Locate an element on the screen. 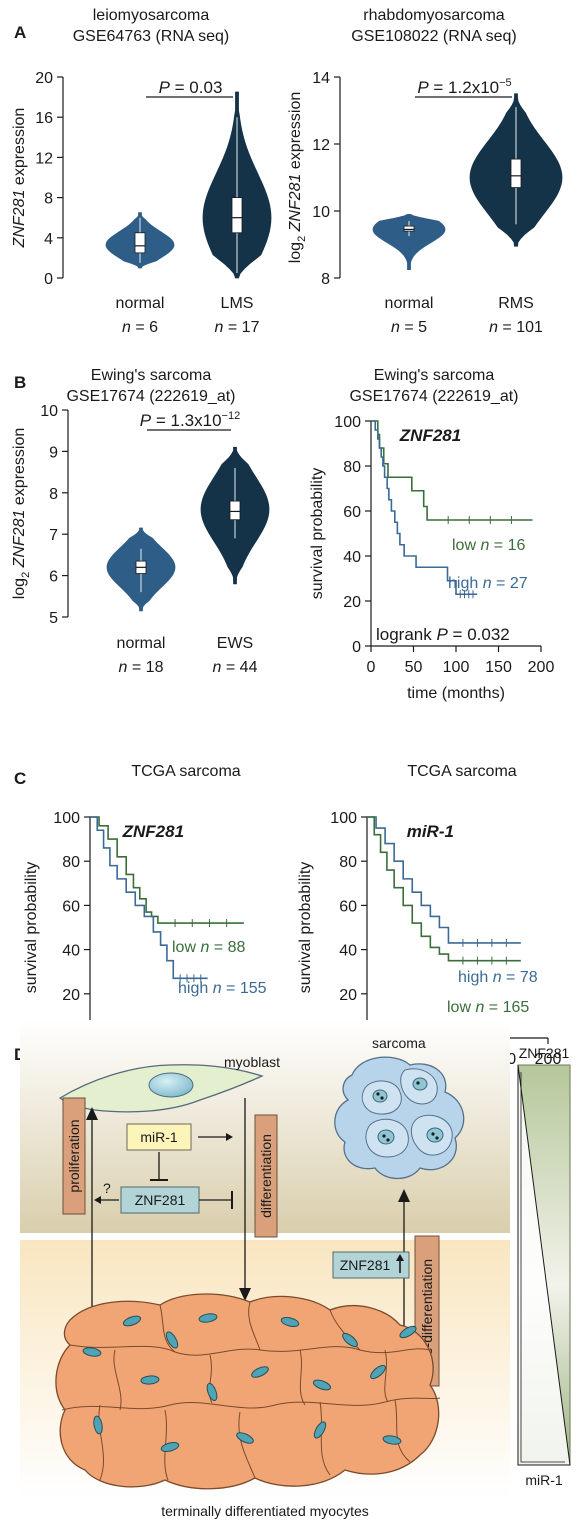  group-n: n = 17 is located at coordinates (237, 327).